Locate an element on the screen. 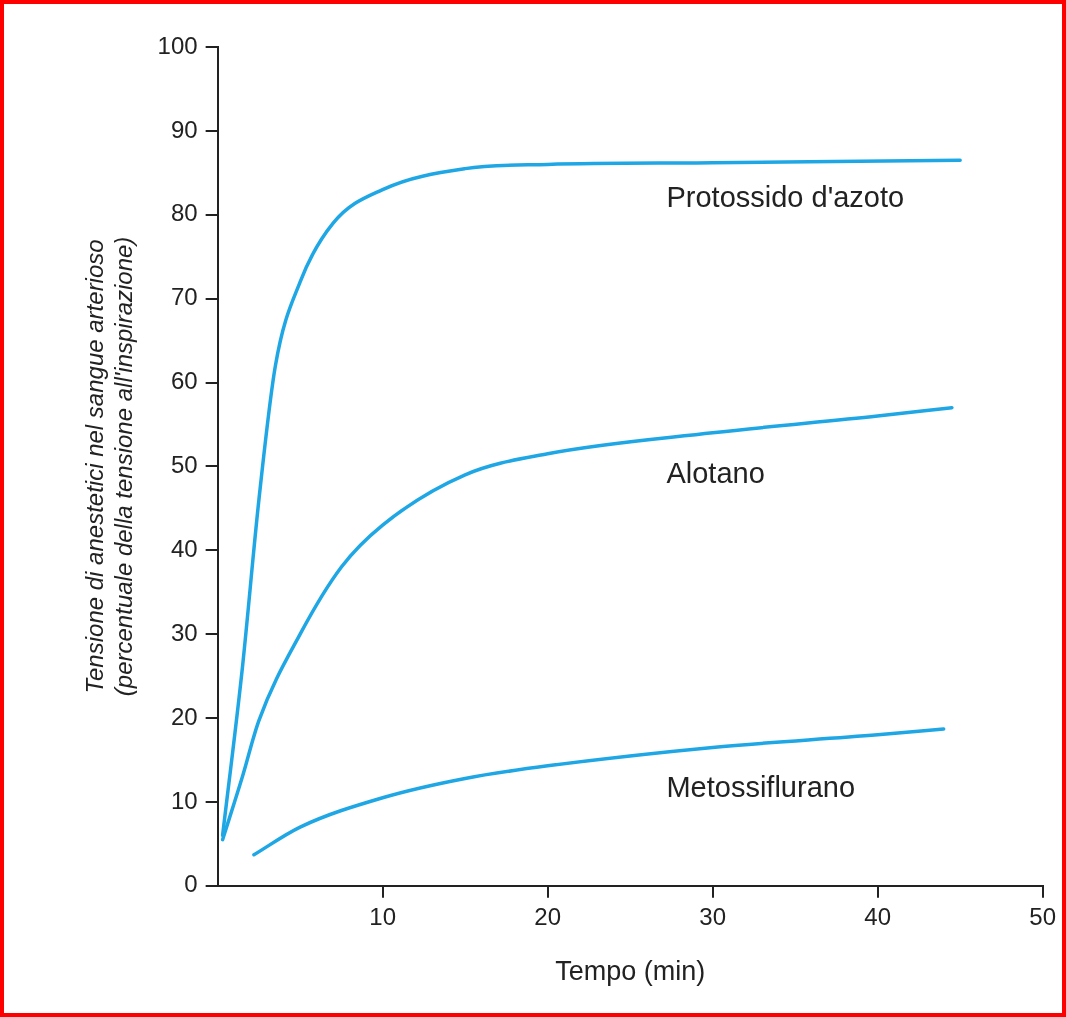 Image resolution: width=1066 pixels, height=1017 pixels. y-tick-label: 30 is located at coordinates (184, 632).